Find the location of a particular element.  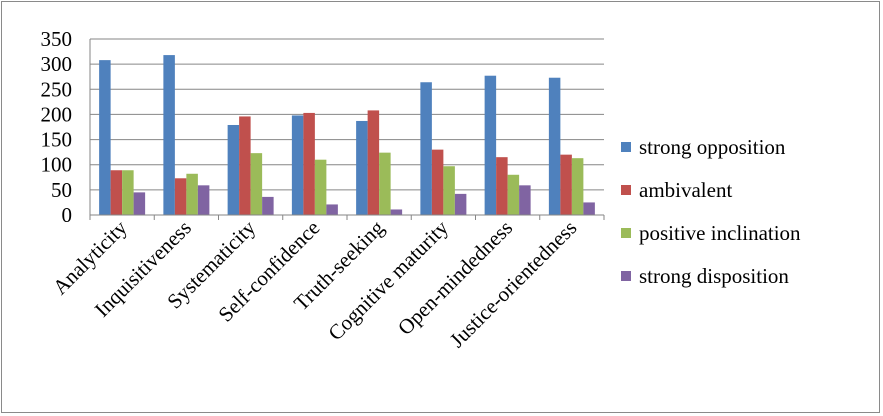

bar-ambivalent-cognitive maturity is located at coordinates (437, 182).